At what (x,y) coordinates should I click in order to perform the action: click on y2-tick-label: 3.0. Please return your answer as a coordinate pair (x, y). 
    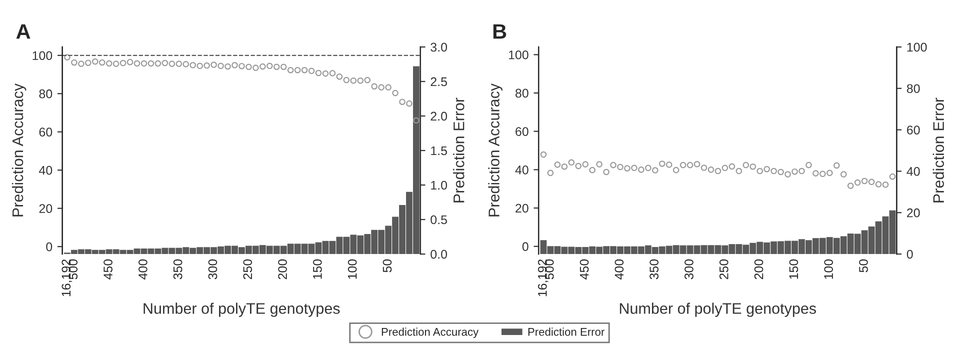
    Looking at the image, I should click on (439, 47).